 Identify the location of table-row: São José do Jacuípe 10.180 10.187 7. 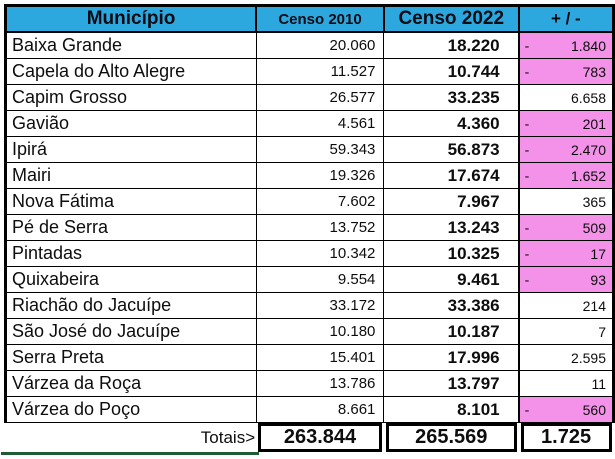
(309, 331).